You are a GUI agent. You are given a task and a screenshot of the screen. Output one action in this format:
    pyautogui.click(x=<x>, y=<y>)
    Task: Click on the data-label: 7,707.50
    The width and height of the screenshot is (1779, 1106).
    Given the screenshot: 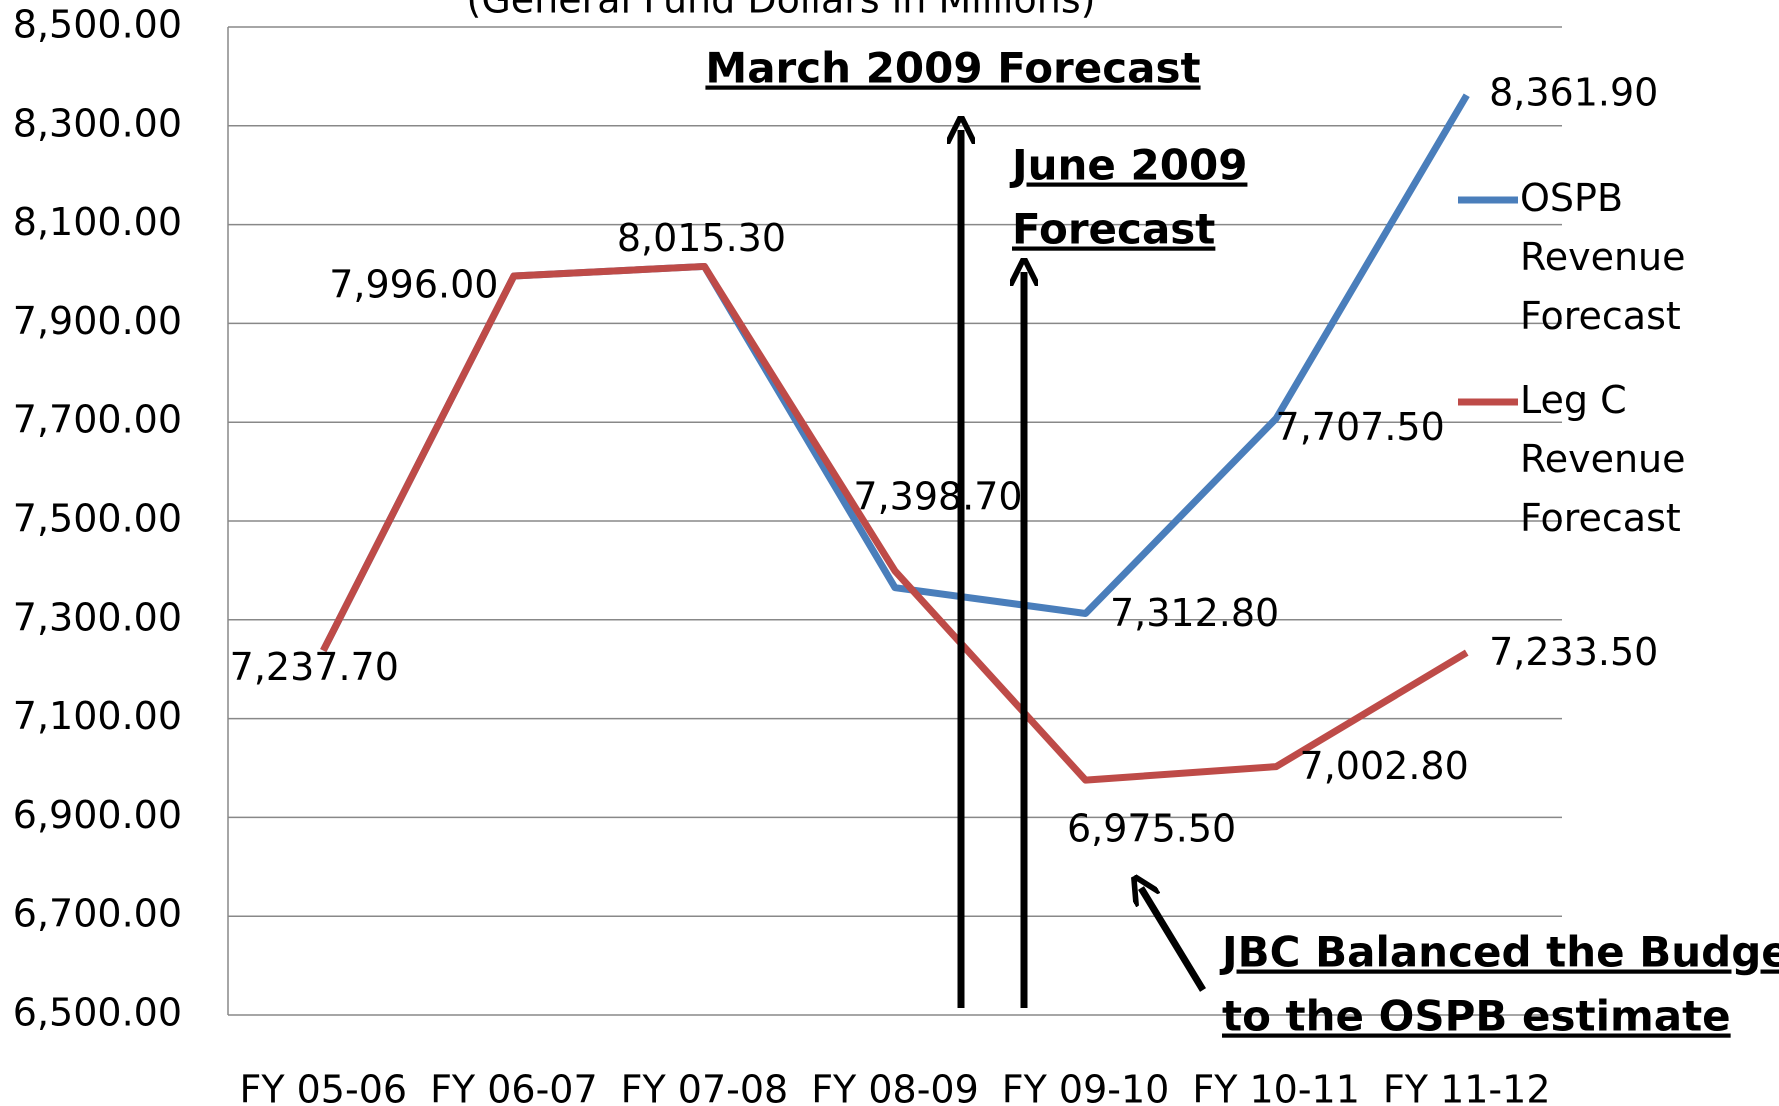 What is the action you would take?
    pyautogui.click(x=1360, y=427)
    